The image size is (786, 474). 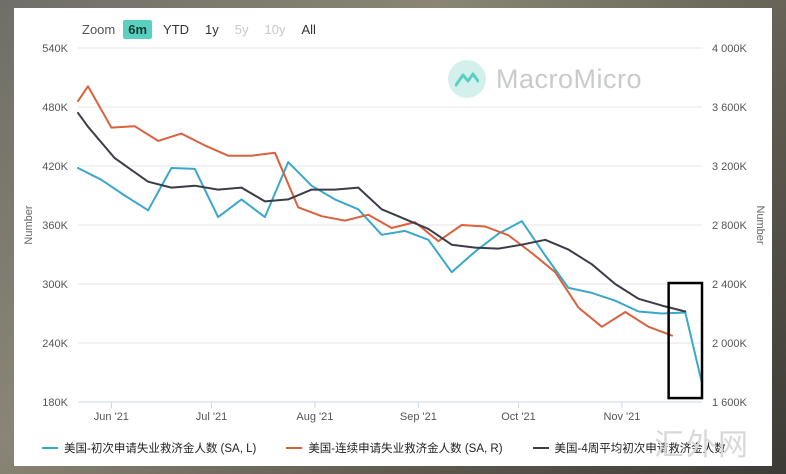 What do you see at coordinates (55, 108) in the screenshot?
I see `y-left-tick-label: 480K` at bounding box center [55, 108].